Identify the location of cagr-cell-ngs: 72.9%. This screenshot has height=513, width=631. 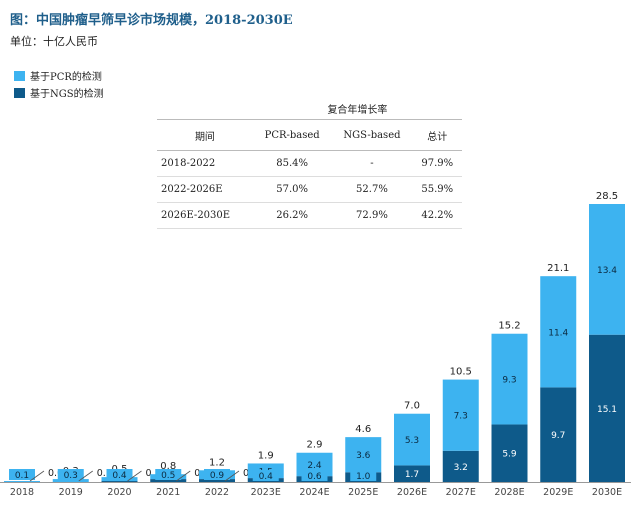
(372, 215).